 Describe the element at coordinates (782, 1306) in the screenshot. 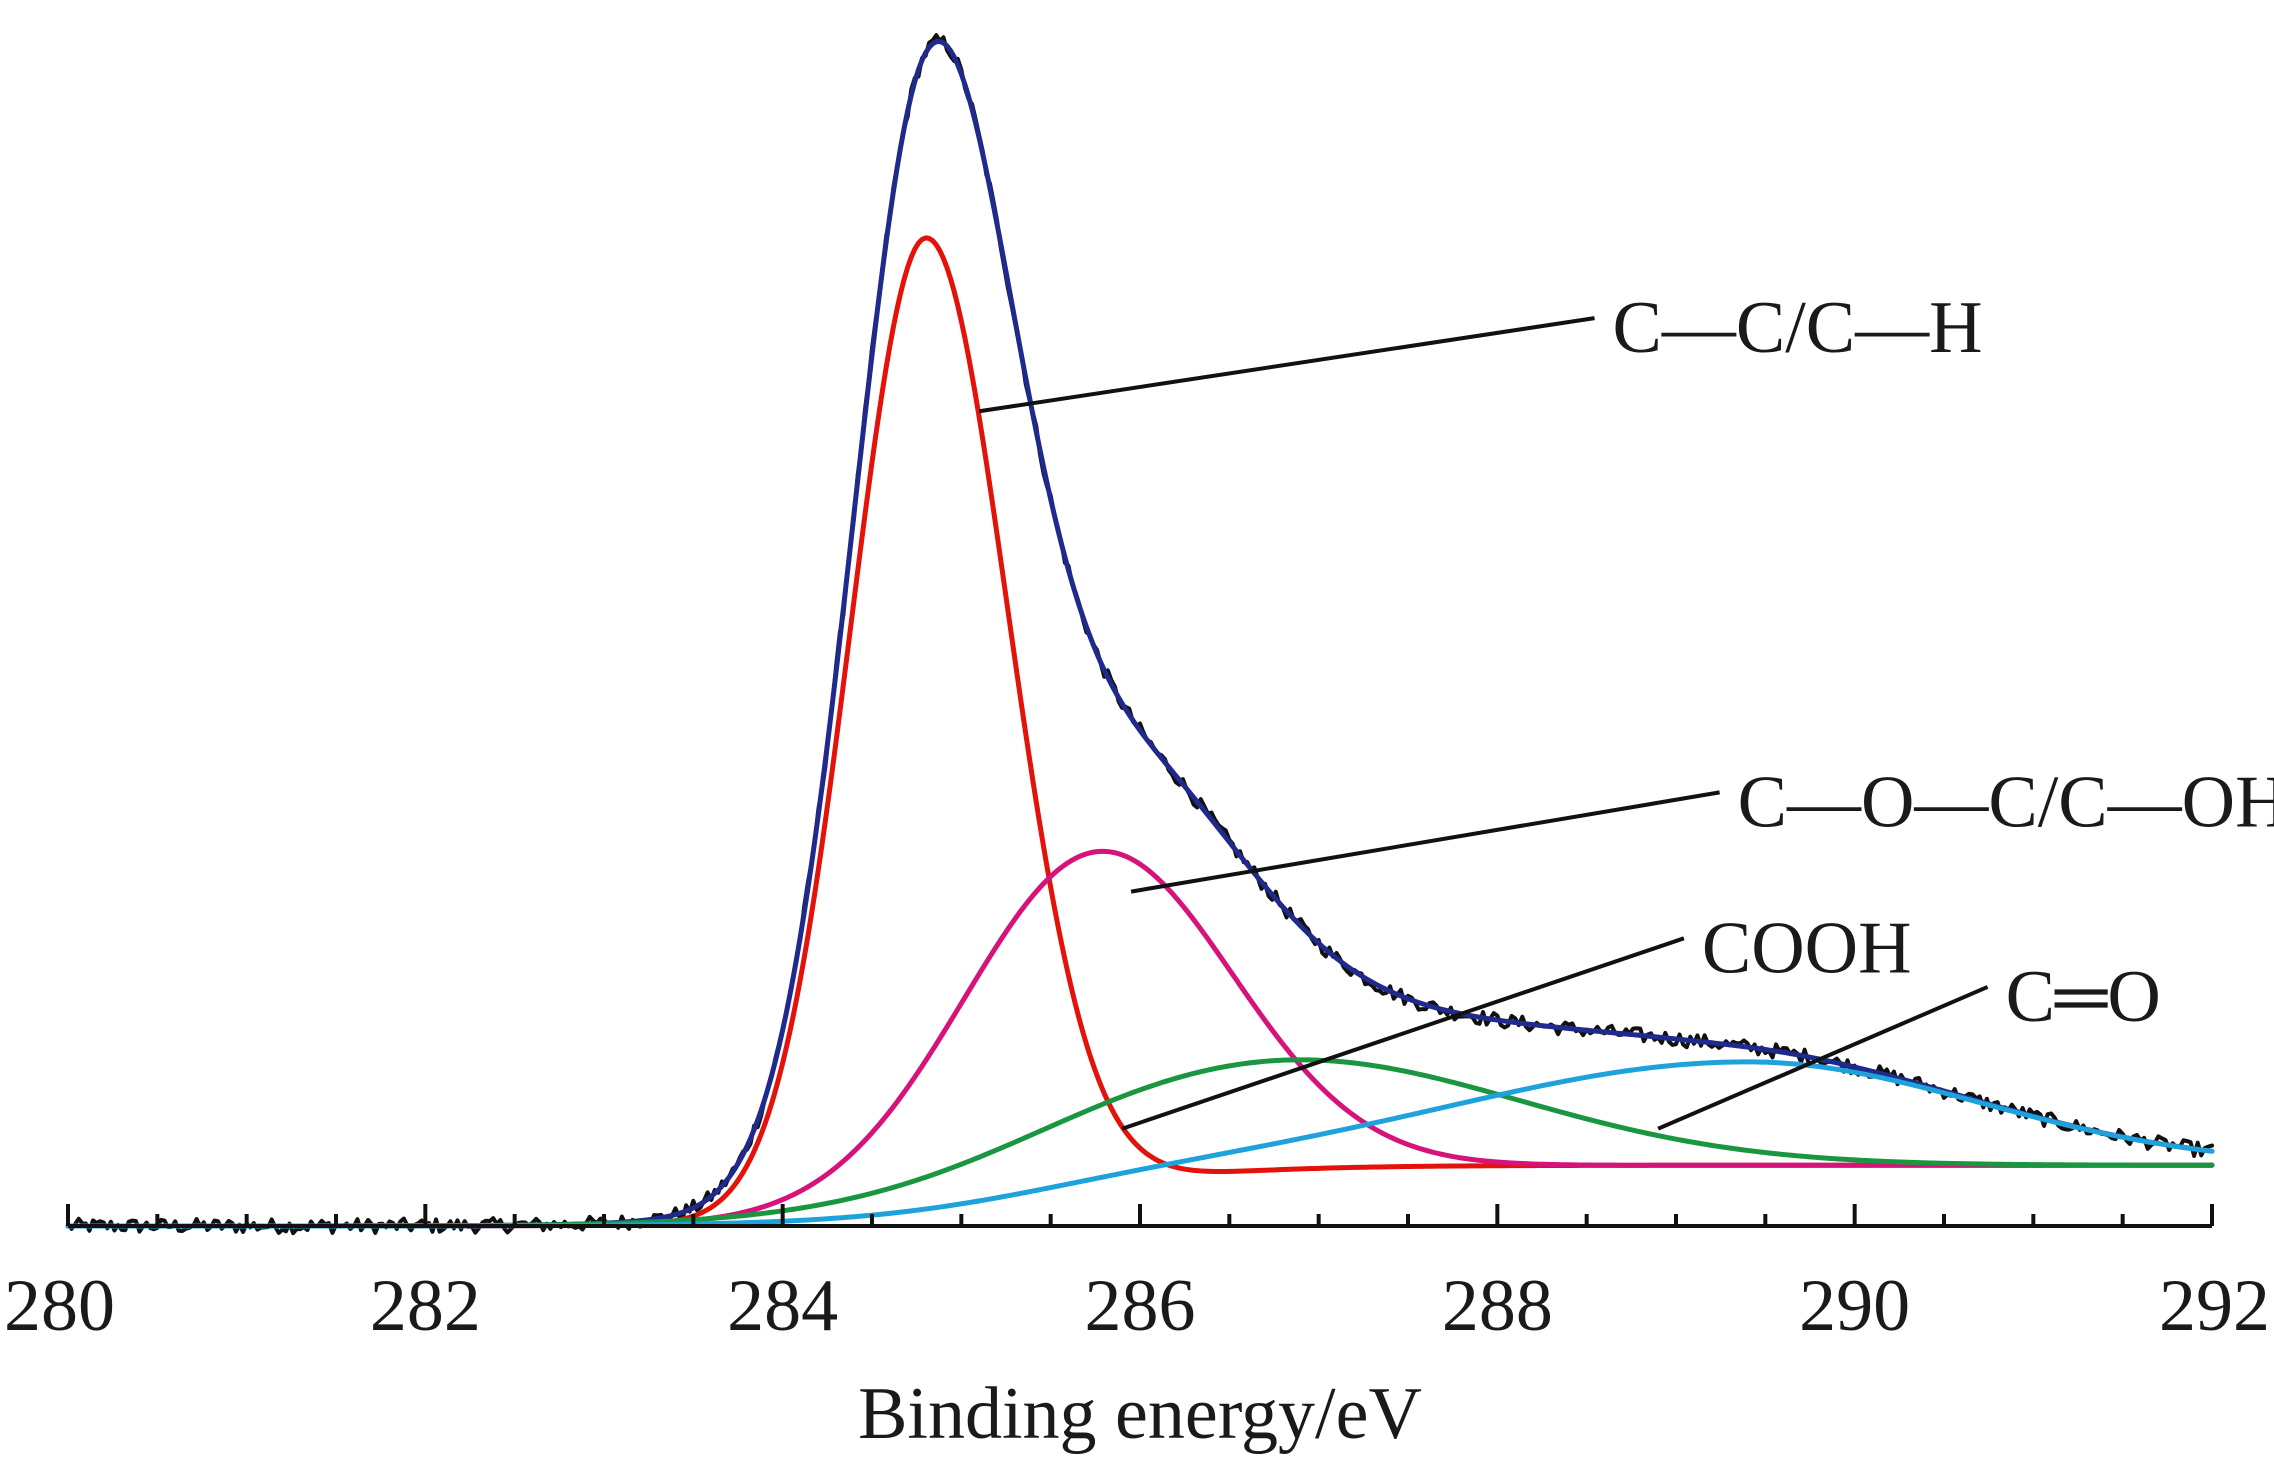

I see `x-tick-label: 284` at that location.